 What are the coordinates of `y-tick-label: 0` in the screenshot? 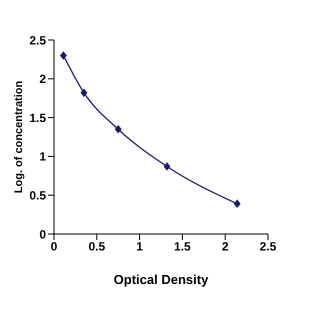 It's located at (42, 234).